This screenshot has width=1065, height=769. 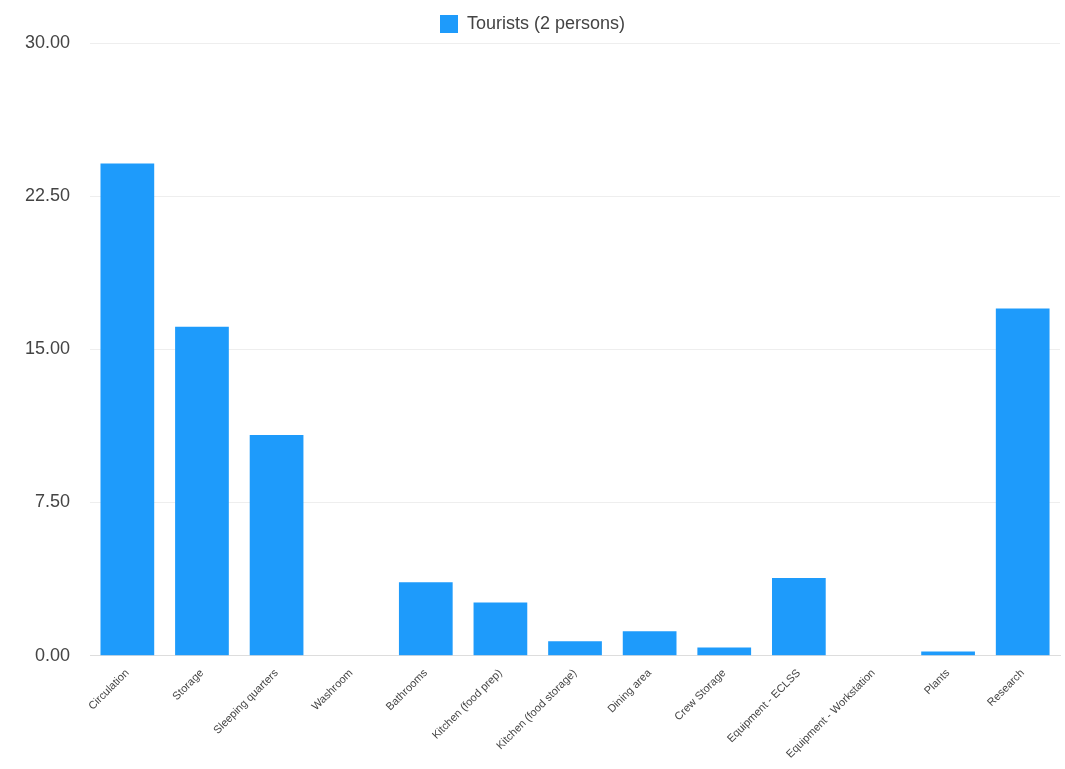 I want to click on y-tick-label: 0.00, so click(x=53, y=654).